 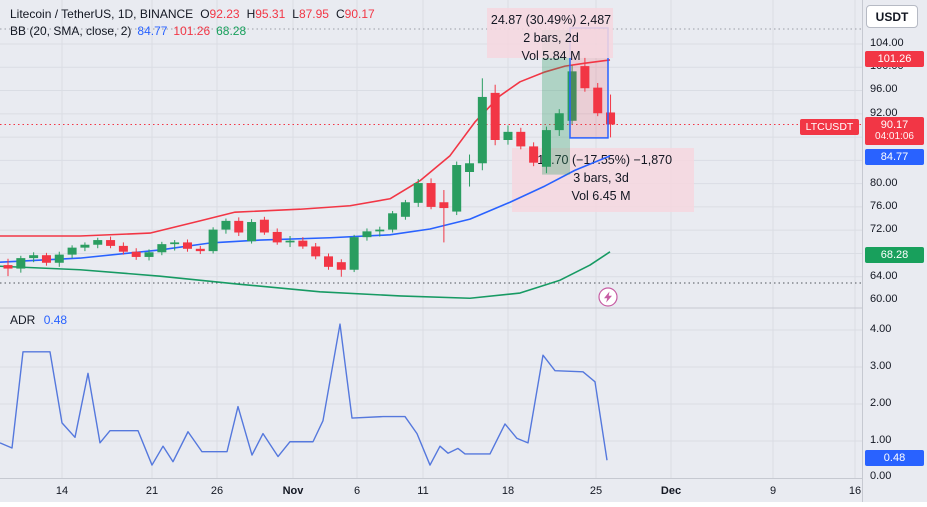 I want to click on axis-label: 64.00, so click(x=884, y=276).